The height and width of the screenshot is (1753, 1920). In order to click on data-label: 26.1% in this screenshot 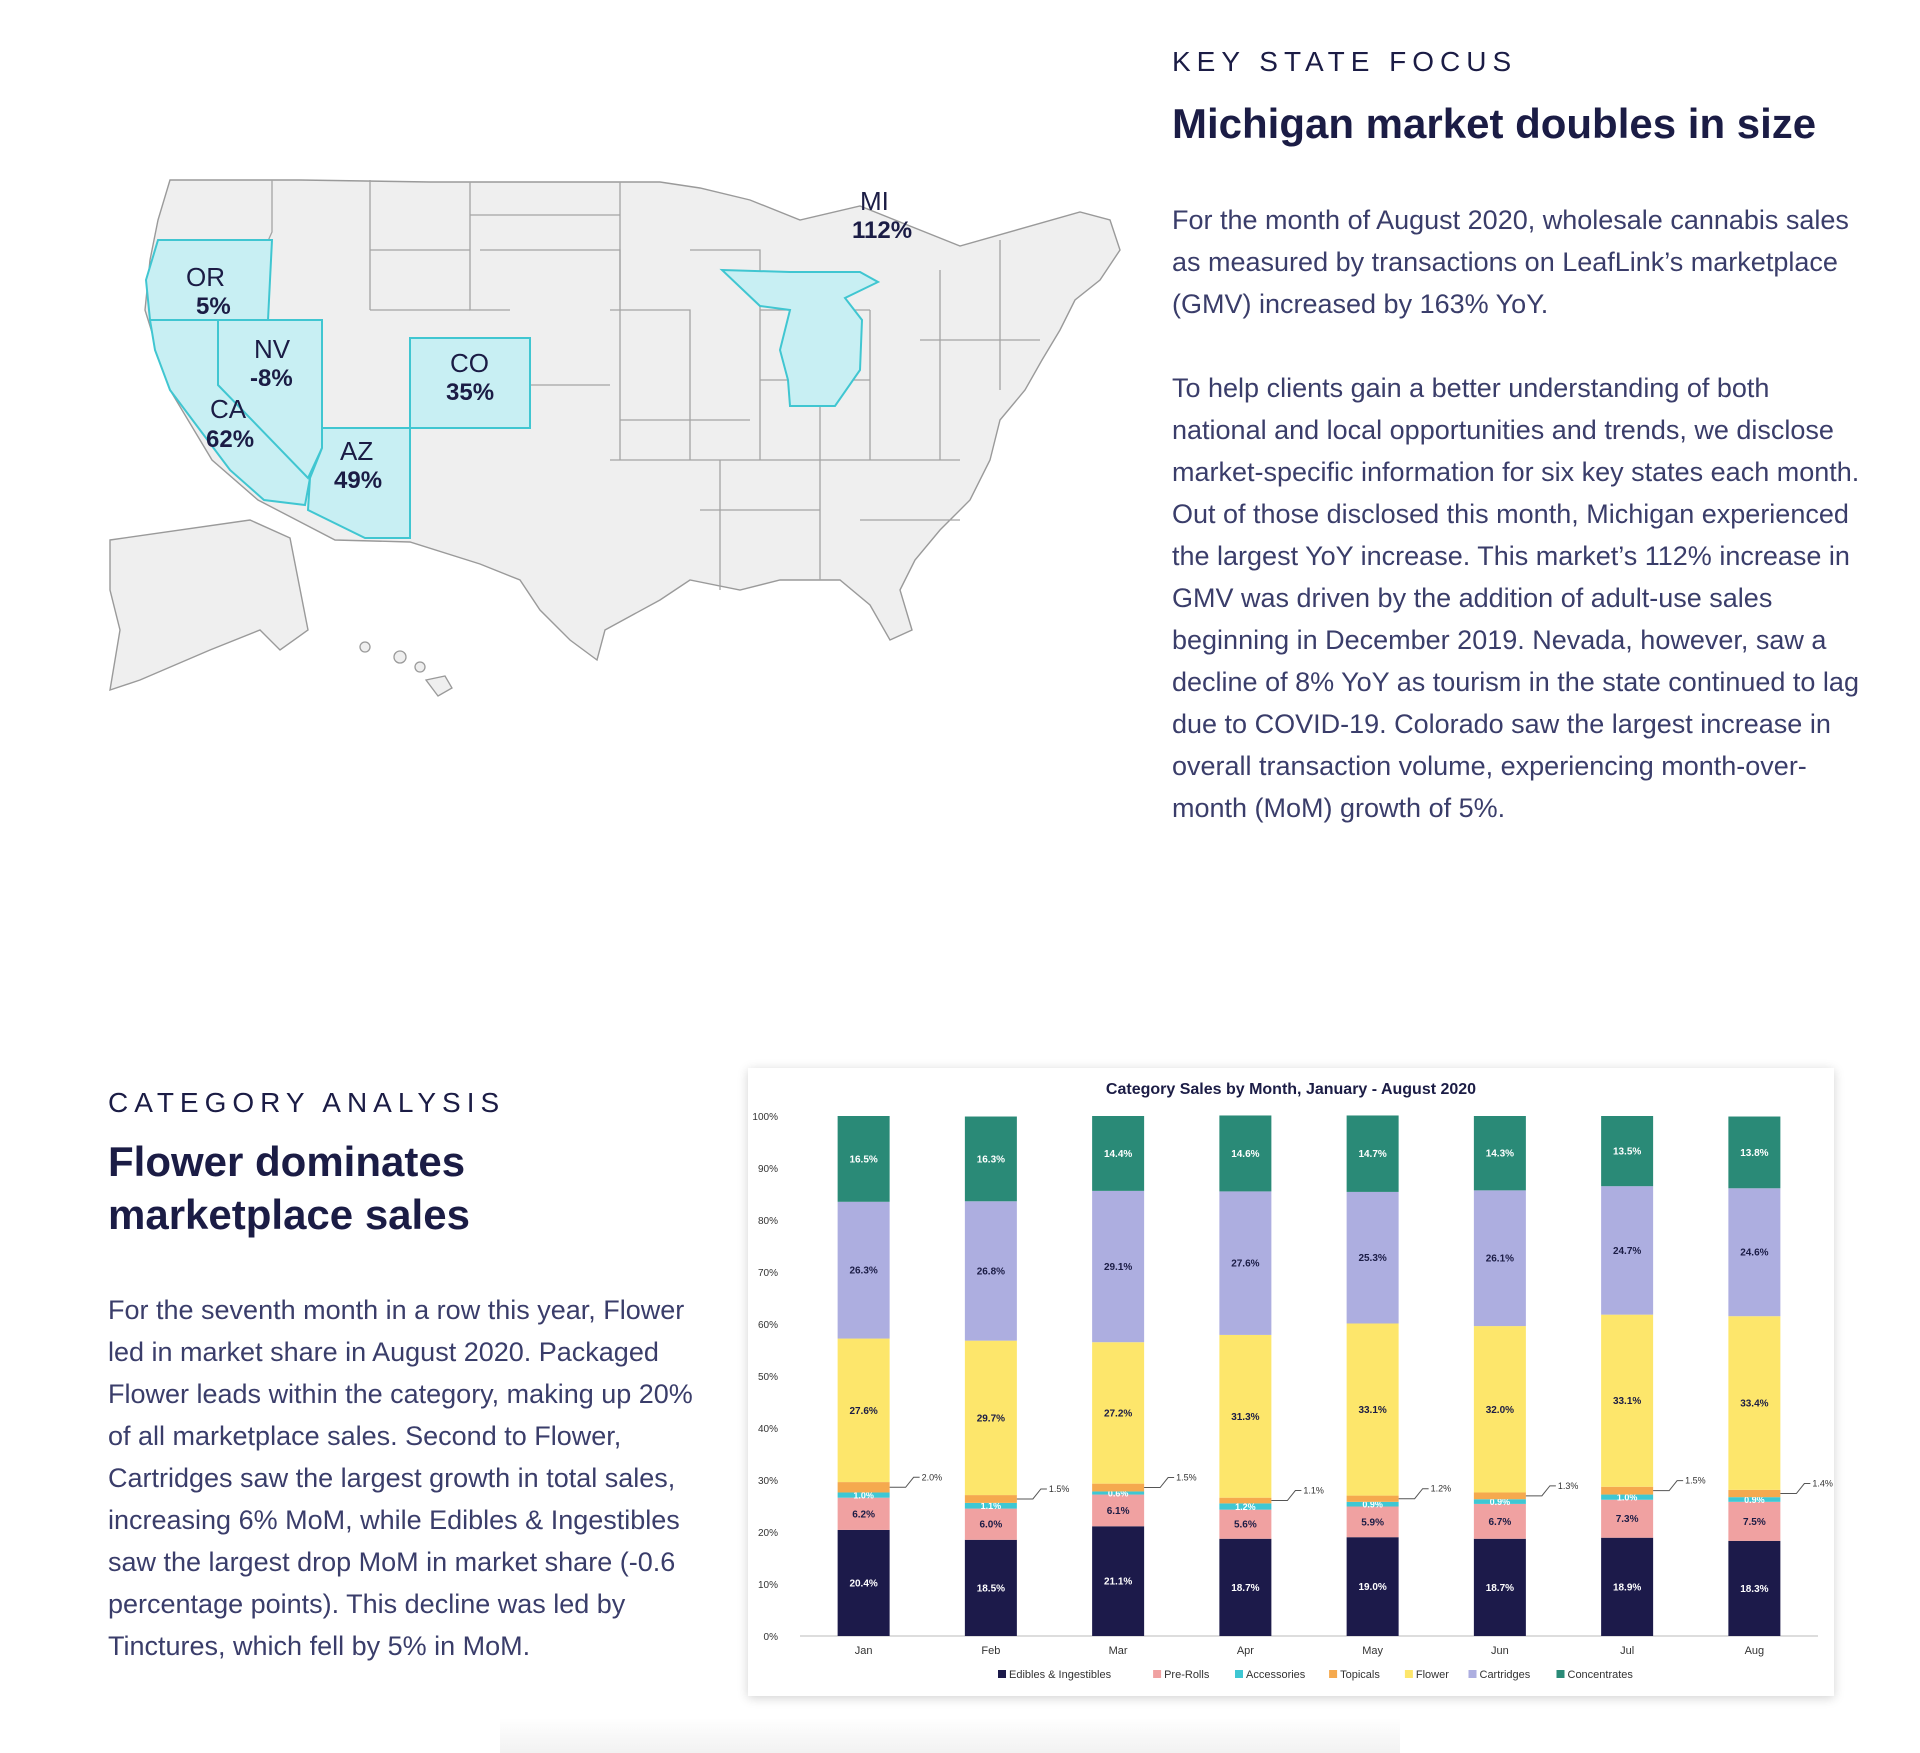, I will do `click(1500, 1259)`.